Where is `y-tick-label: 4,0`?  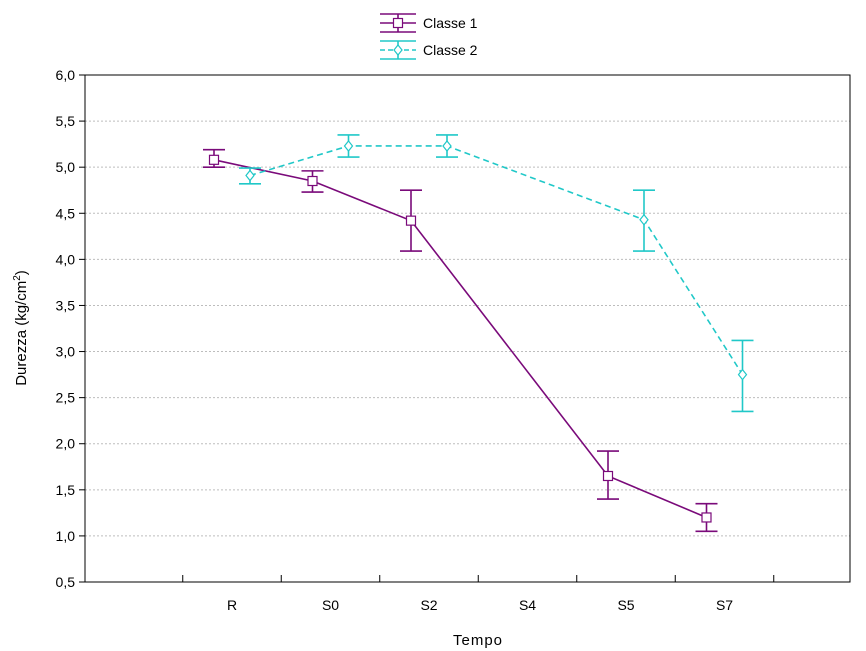 y-tick-label: 4,0 is located at coordinates (66, 259).